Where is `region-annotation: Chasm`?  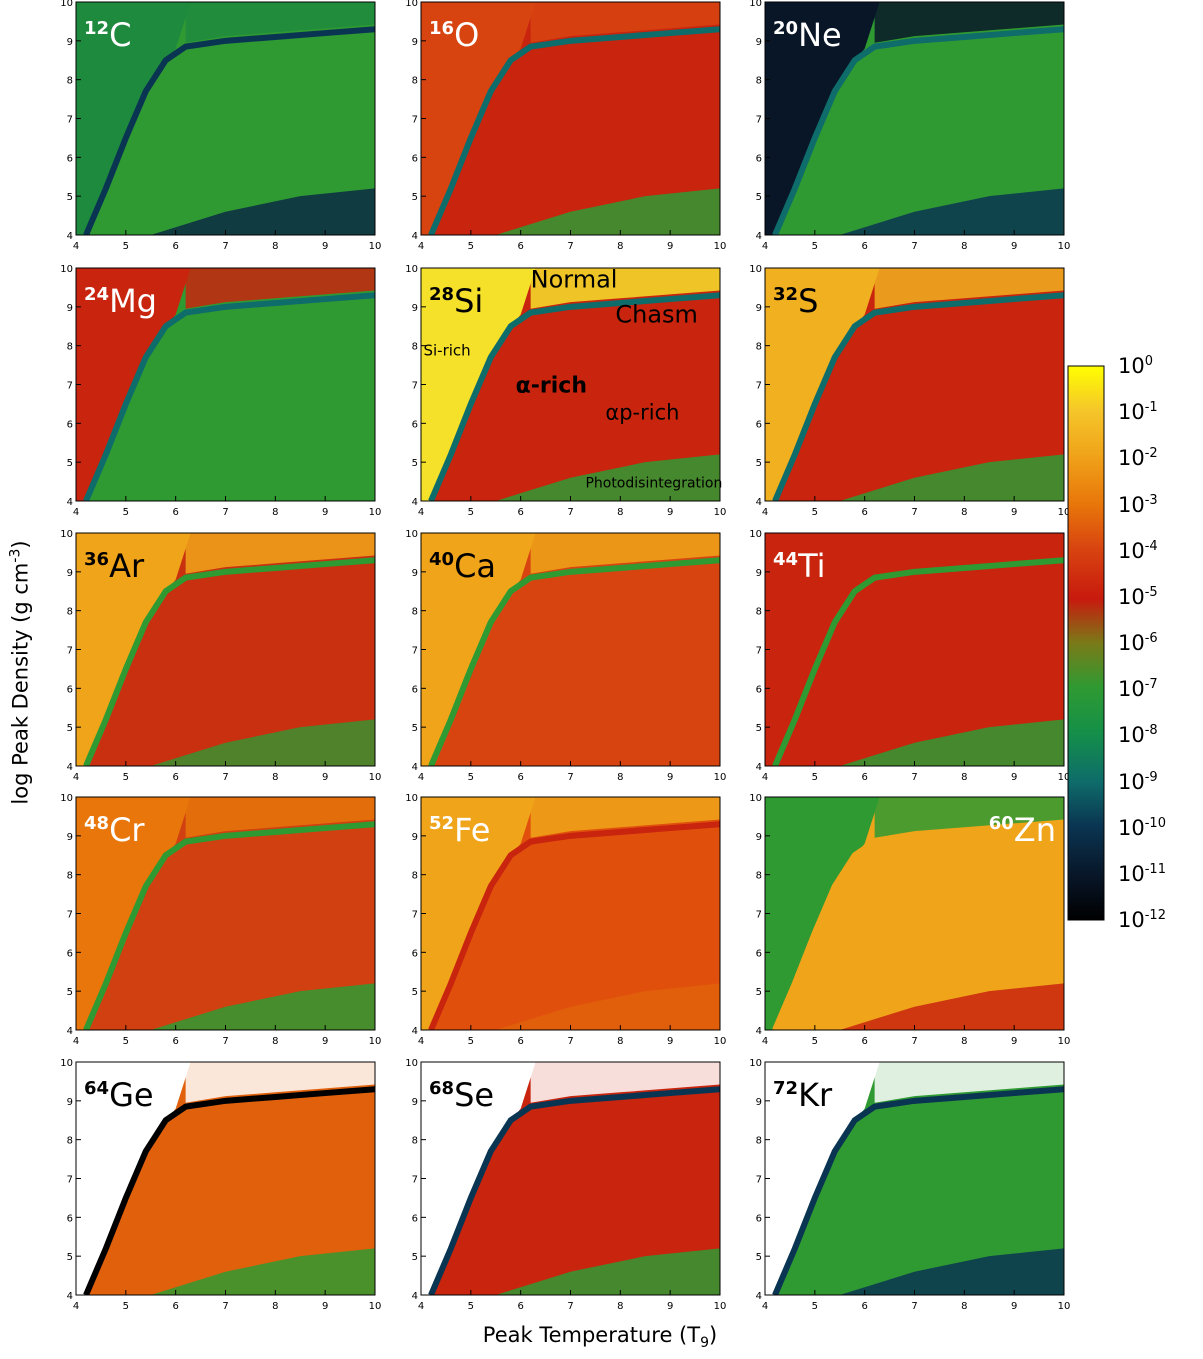
region-annotation: Chasm is located at coordinates (656, 314).